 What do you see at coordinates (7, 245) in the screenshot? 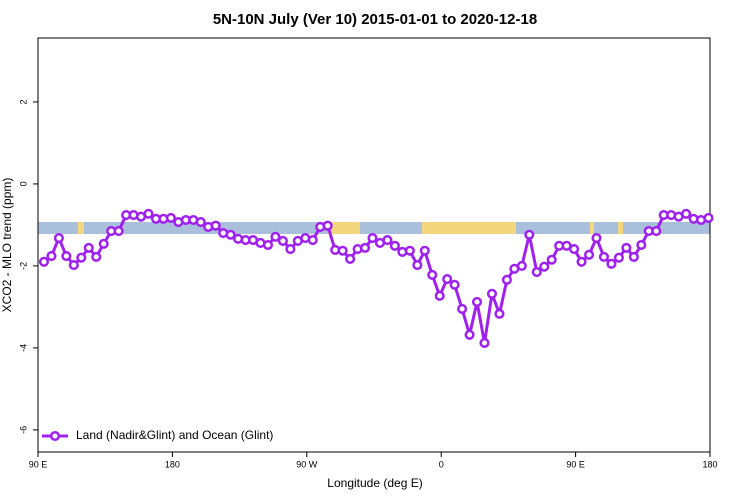
I see `y-axis-label: XCO2 - MLO trend (ppm)` at bounding box center [7, 245].